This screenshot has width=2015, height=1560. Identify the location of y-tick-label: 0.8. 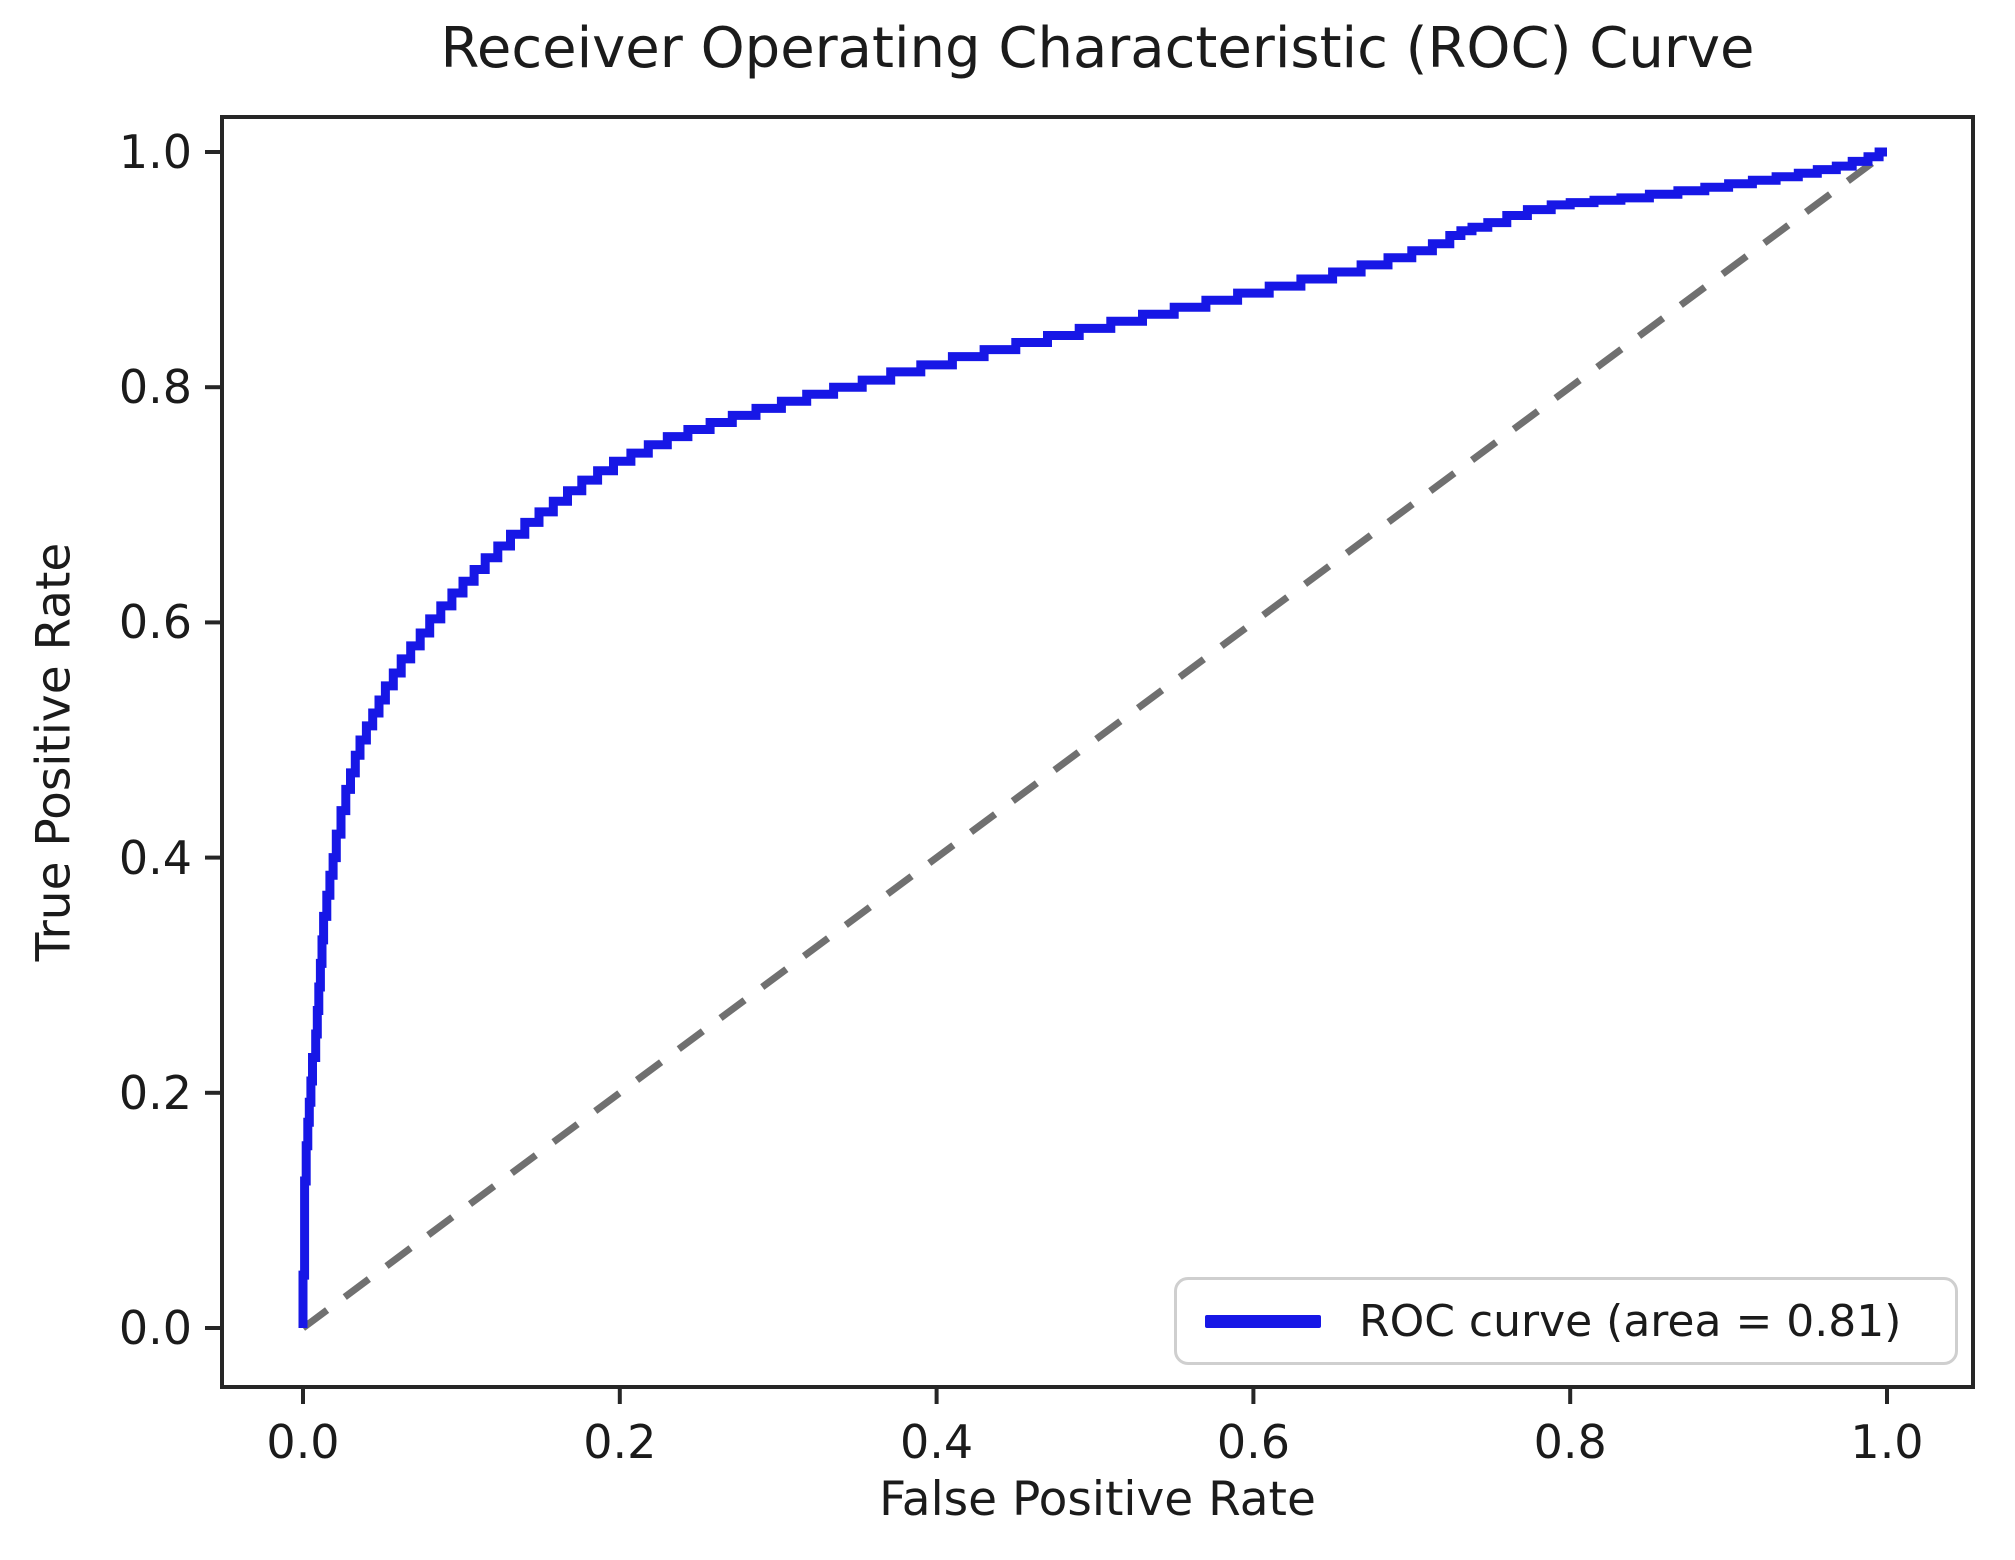
(155, 387).